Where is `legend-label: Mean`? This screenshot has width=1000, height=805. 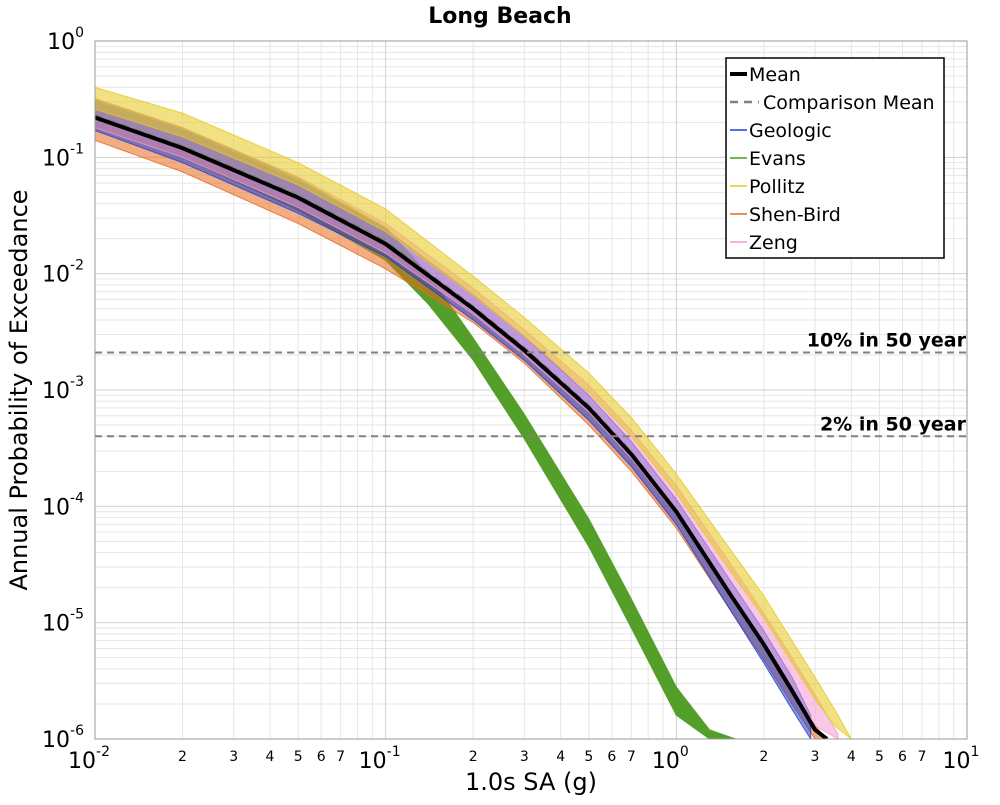
legend-label: Mean is located at coordinates (775, 75).